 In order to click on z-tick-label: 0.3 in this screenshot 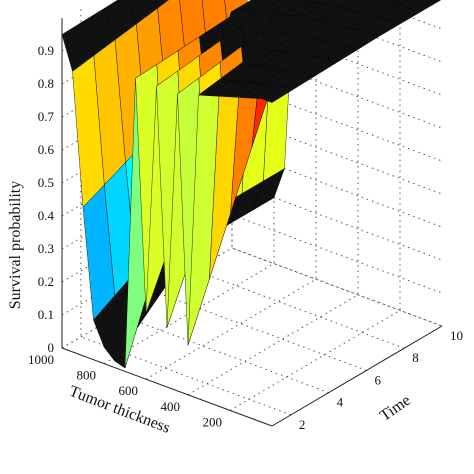, I will do `click(46, 248)`.